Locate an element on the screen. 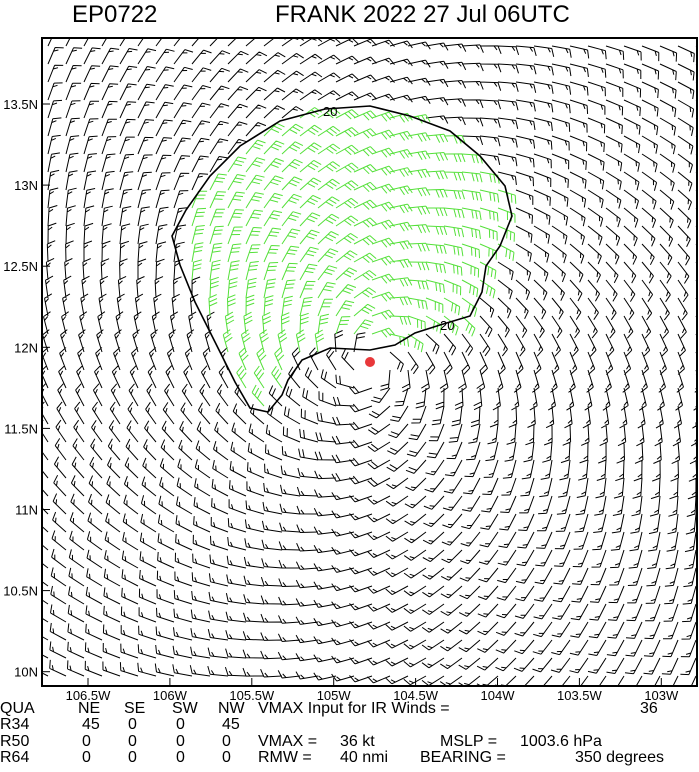 Image resolution: width=699 pixels, height=772 pixels. info-value: 36 is located at coordinates (649, 708).